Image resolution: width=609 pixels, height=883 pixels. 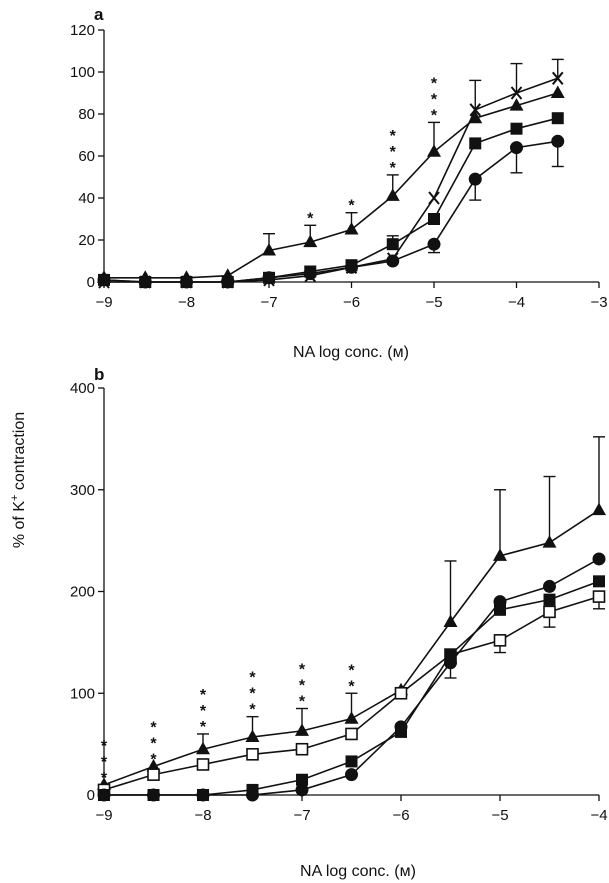 What do you see at coordinates (400, 815) in the screenshot?
I see `panel-b-x-tick-label: −6` at bounding box center [400, 815].